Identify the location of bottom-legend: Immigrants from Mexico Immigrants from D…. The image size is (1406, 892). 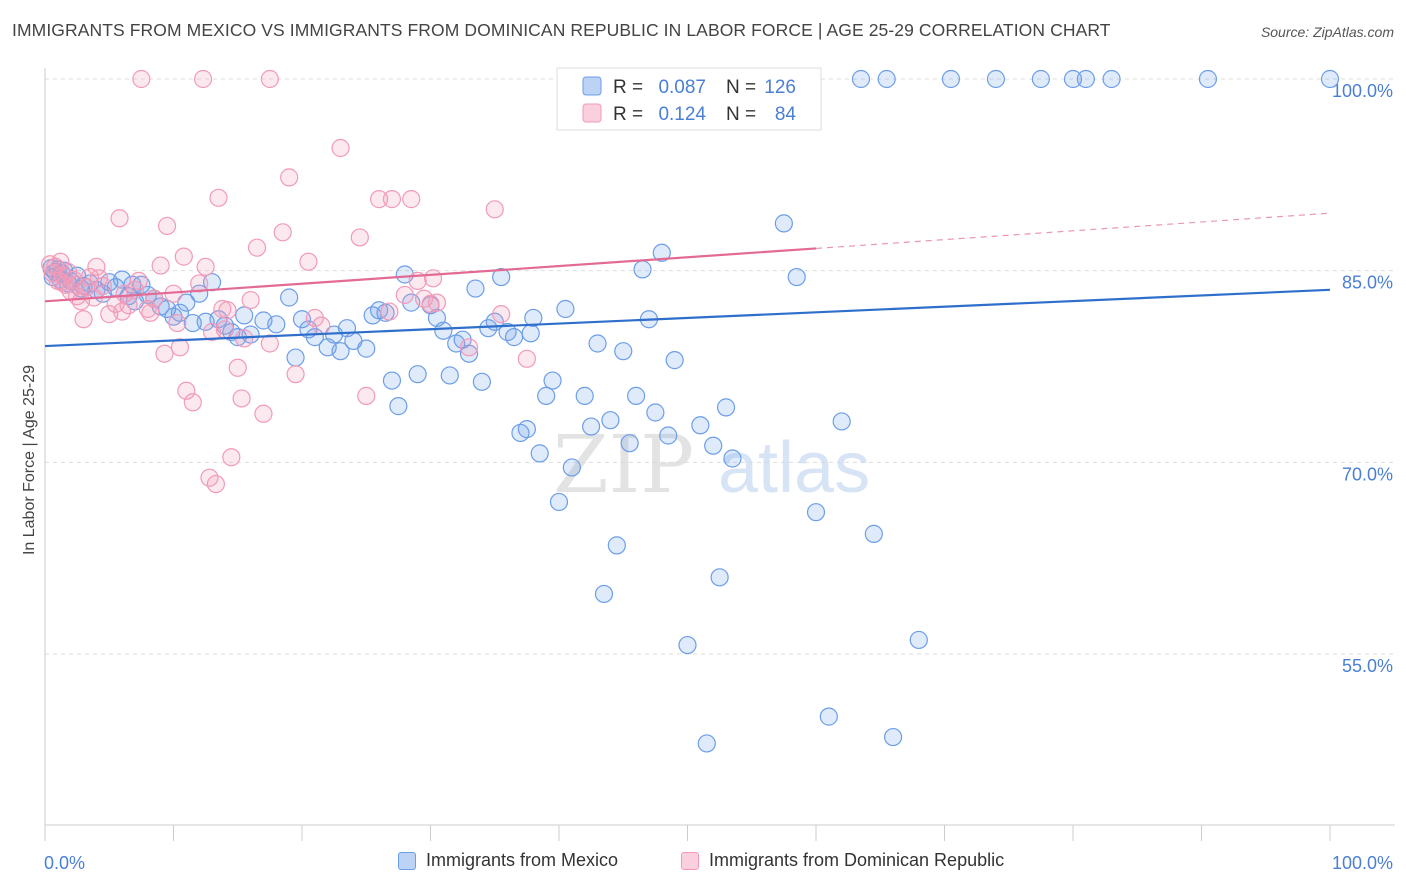
(703, 865).